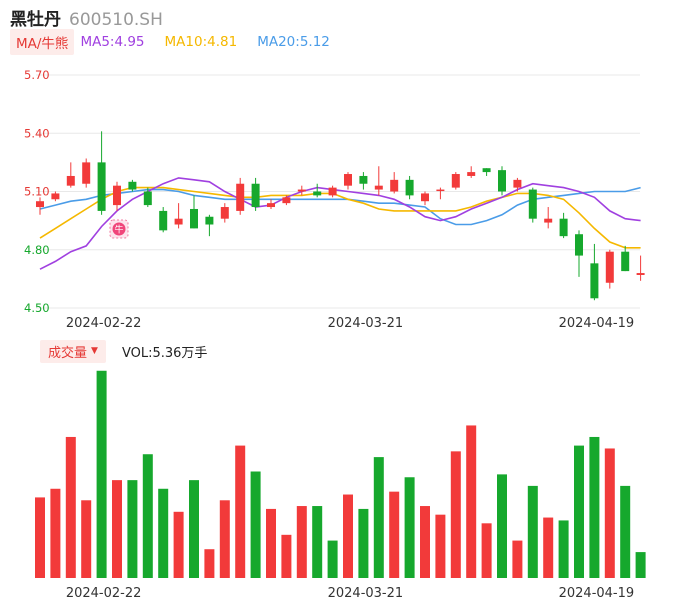 This screenshot has width=686, height=606. What do you see at coordinates (35, 20) in the screenshot?
I see `stock-name: 黑牡丹` at bounding box center [35, 20].